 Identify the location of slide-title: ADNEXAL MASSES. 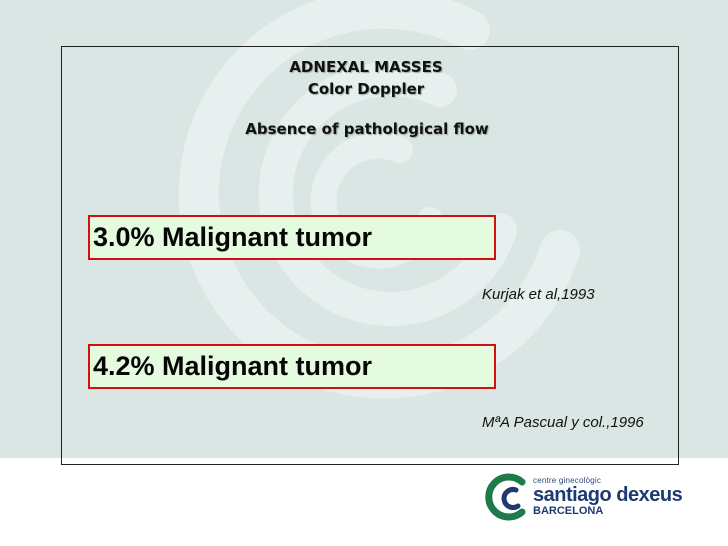
(366, 67).